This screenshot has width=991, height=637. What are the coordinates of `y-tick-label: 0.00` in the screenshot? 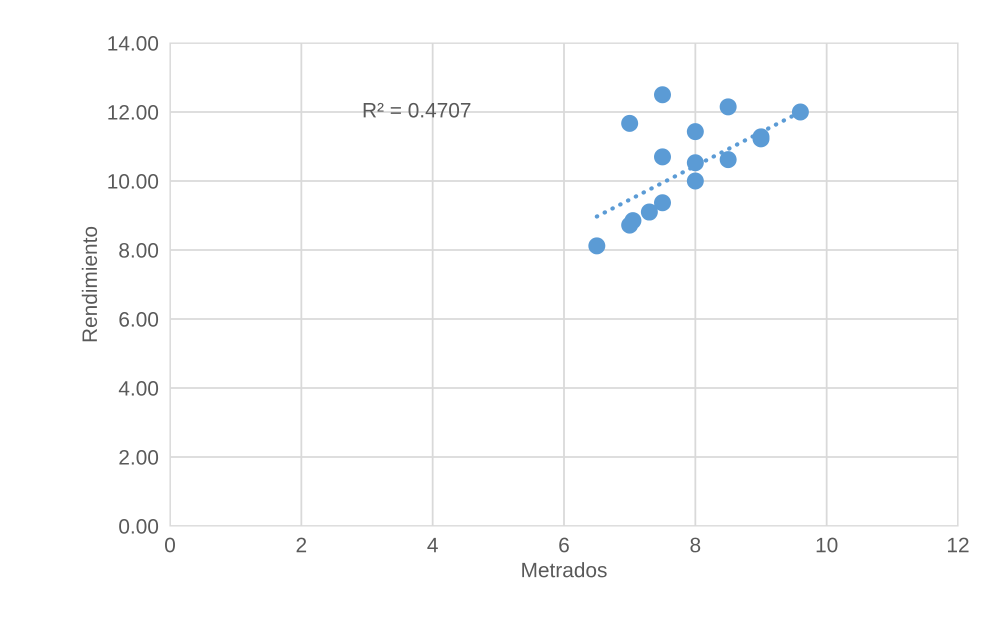 It's located at (138, 526).